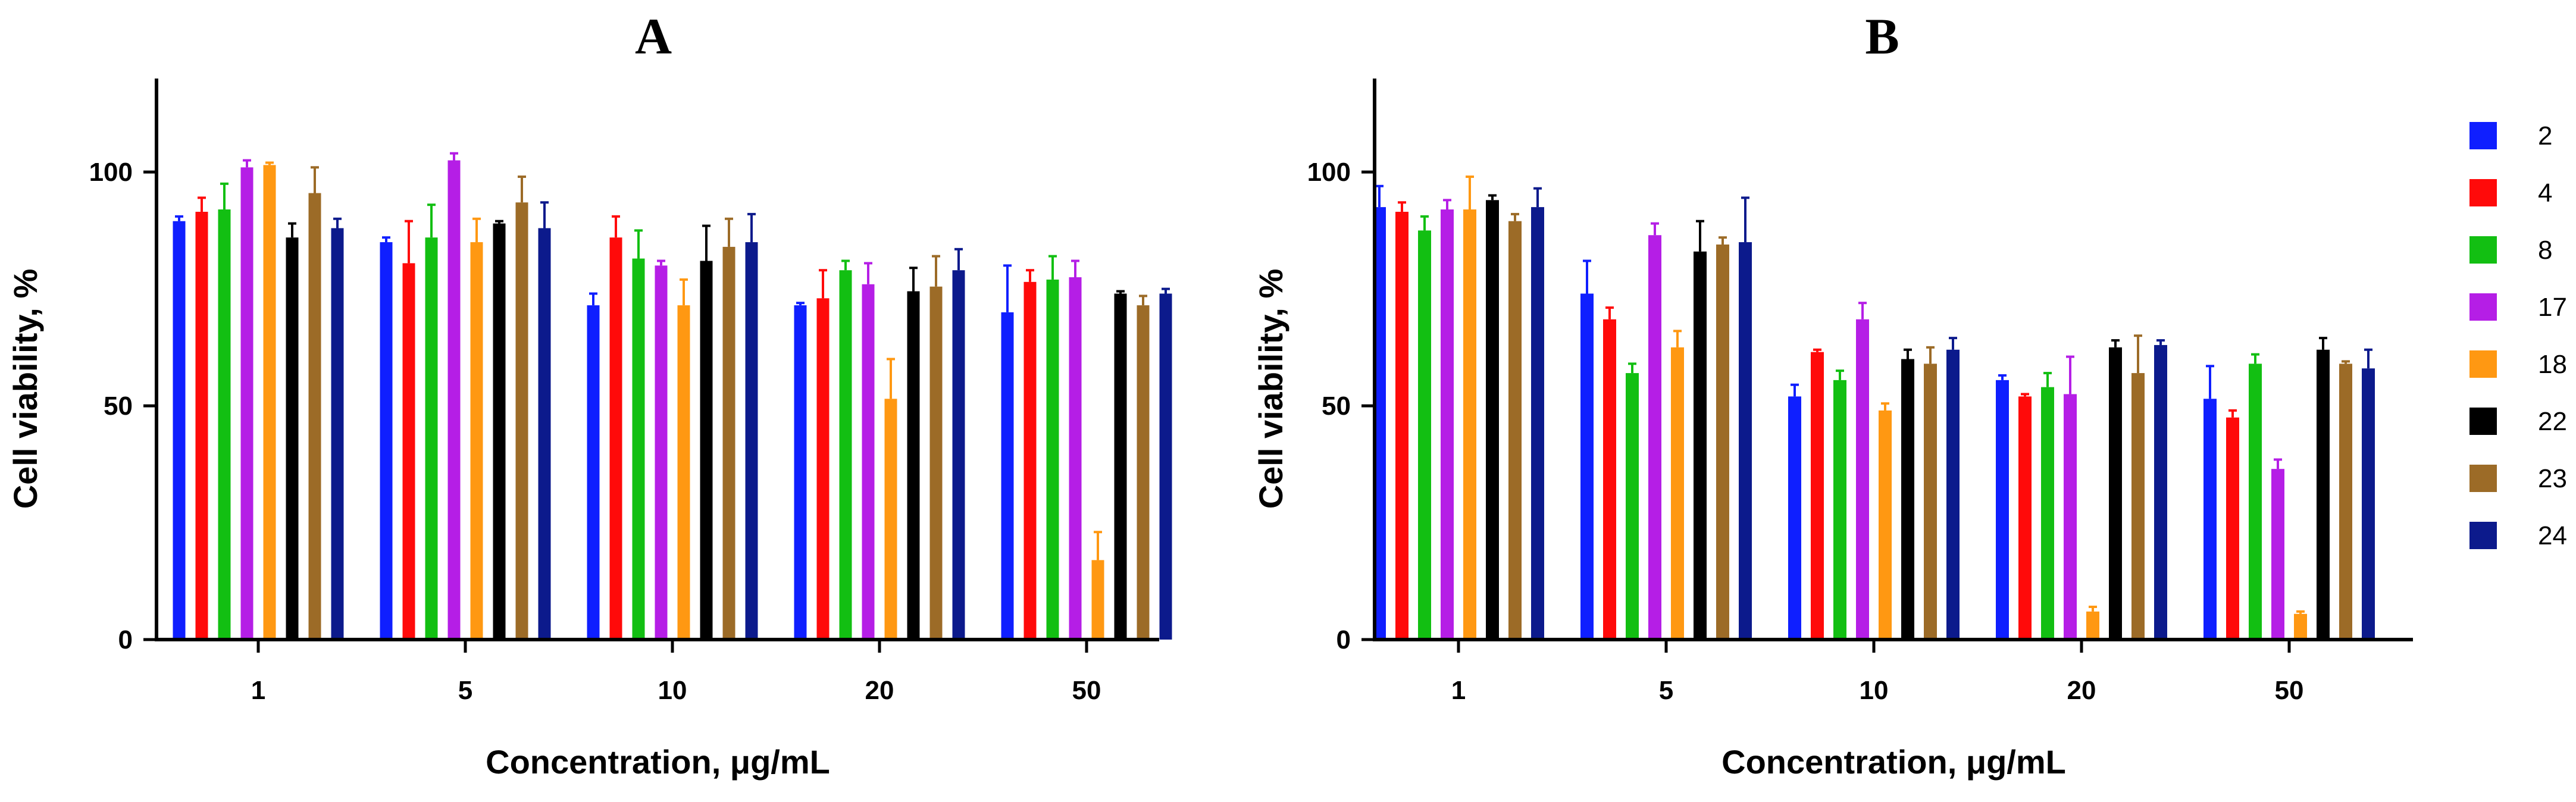  Describe the element at coordinates (672, 690) in the screenshot. I see `x-tick-label: 10` at that location.